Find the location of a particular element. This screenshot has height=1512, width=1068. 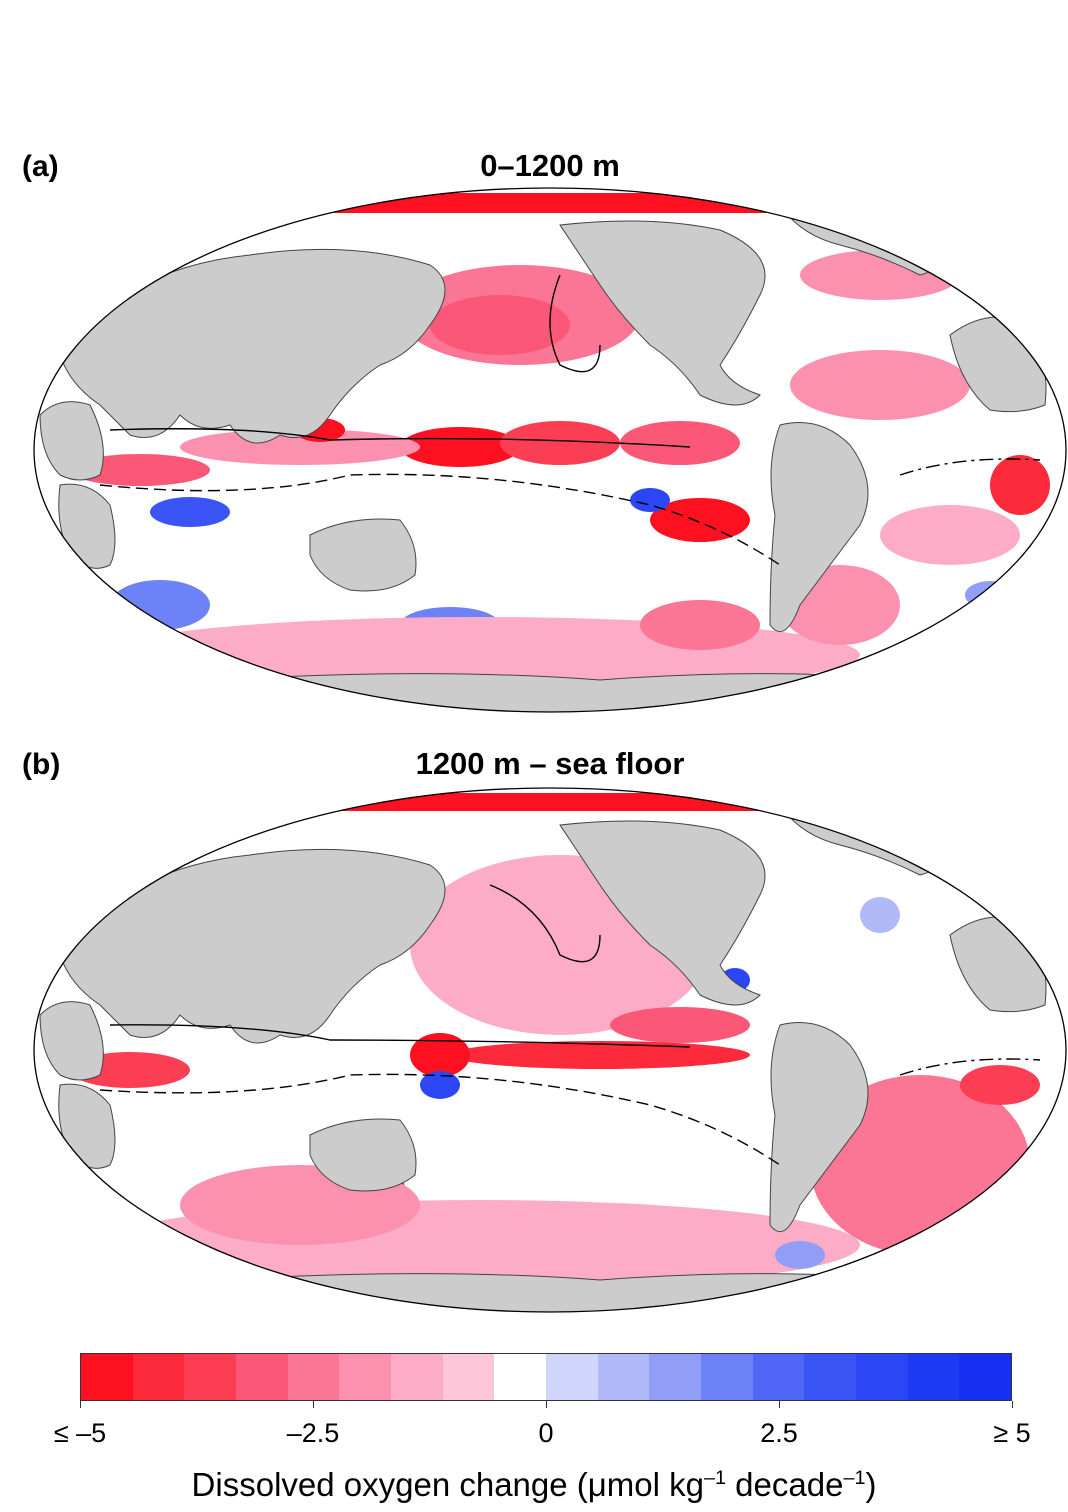

panel-a-title: 0–1200 m is located at coordinates (550, 165).